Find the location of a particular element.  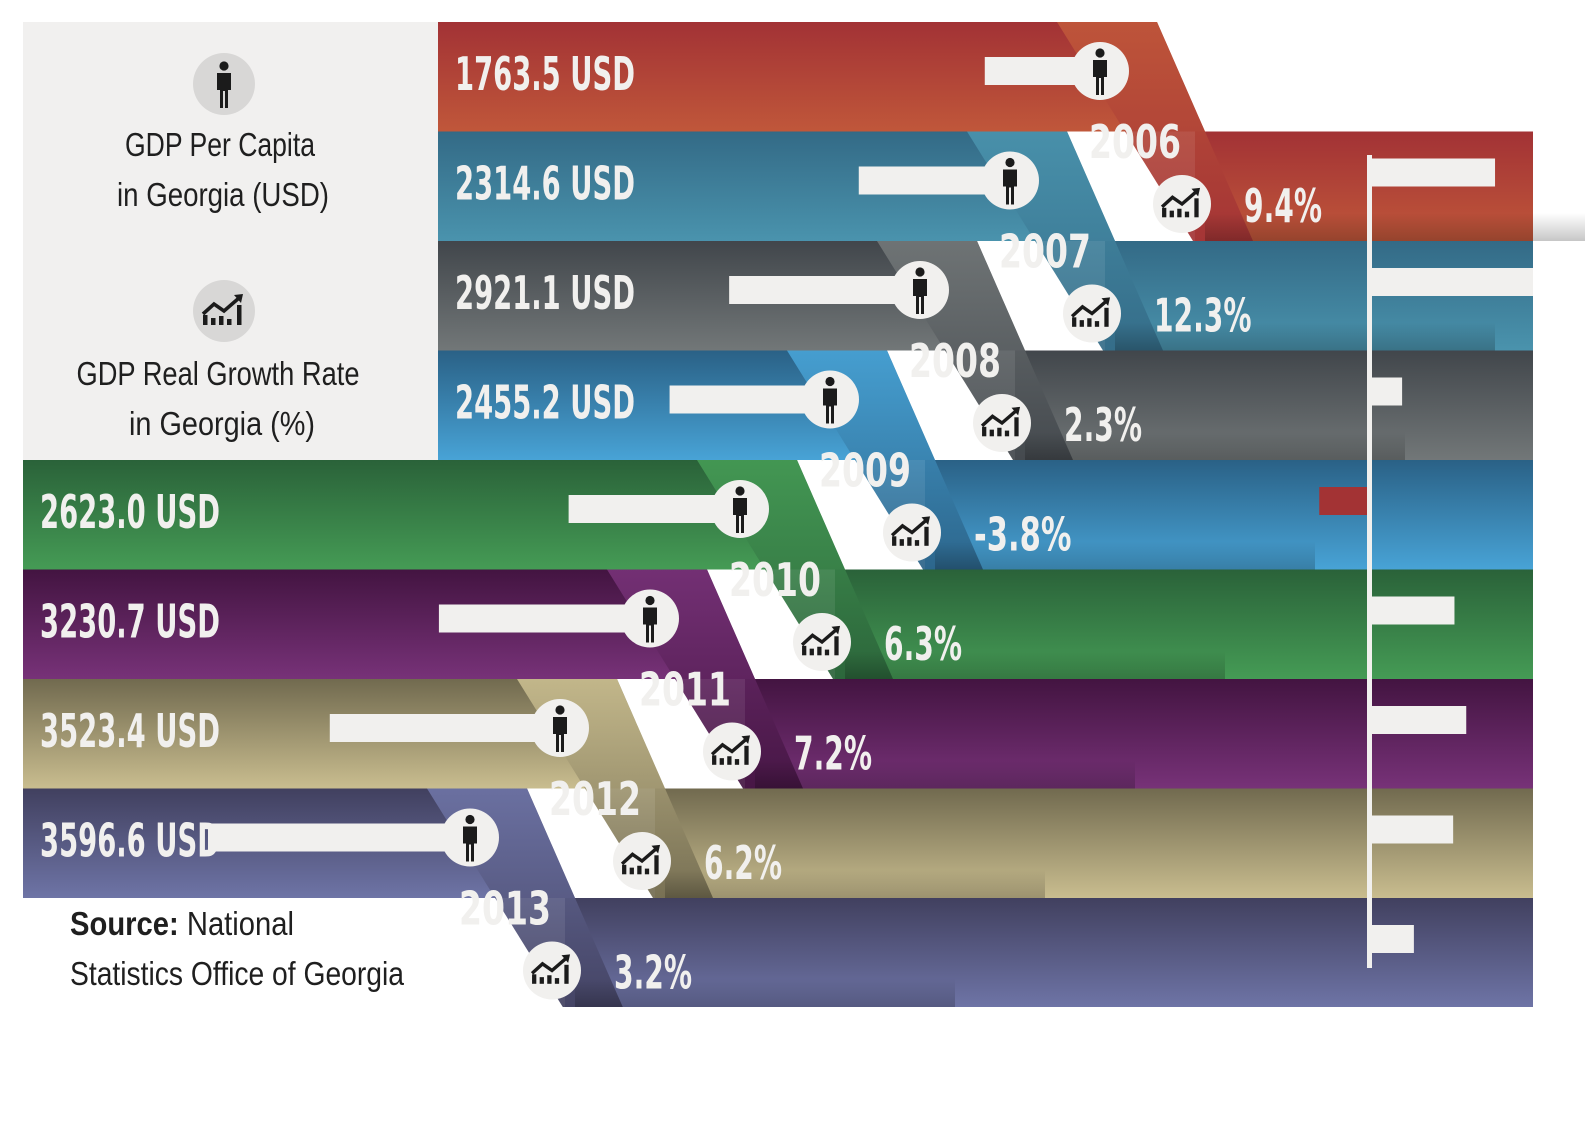

year-row-2013: 3596.6 USD 2013 3.2% is located at coordinates (366, 904).